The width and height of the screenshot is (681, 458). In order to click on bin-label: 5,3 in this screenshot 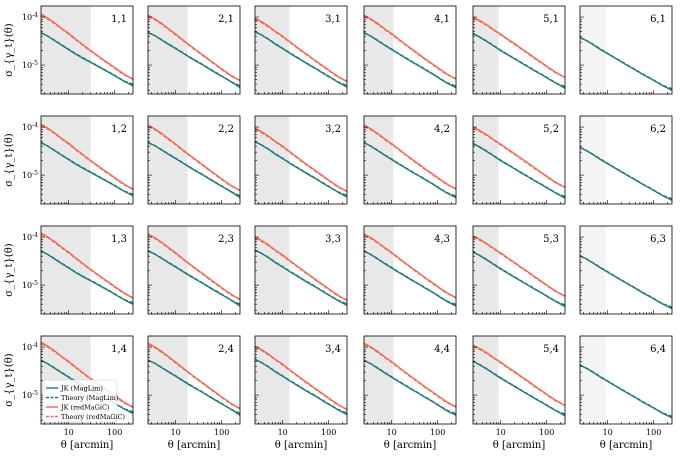, I will do `click(551, 239)`.